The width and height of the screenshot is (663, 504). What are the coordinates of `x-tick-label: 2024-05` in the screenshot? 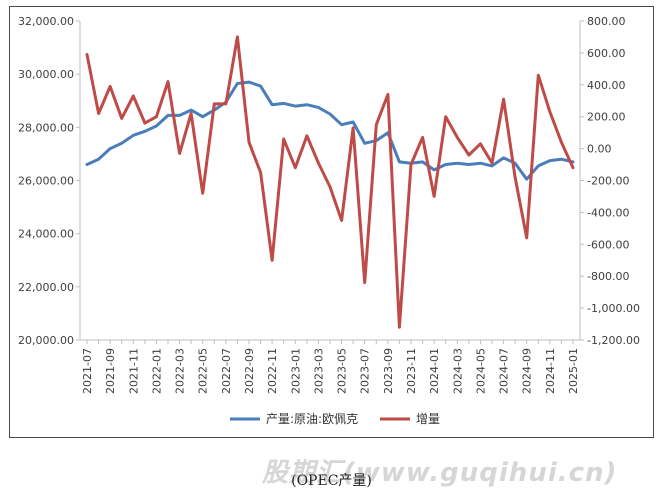 It's located at (480, 371).